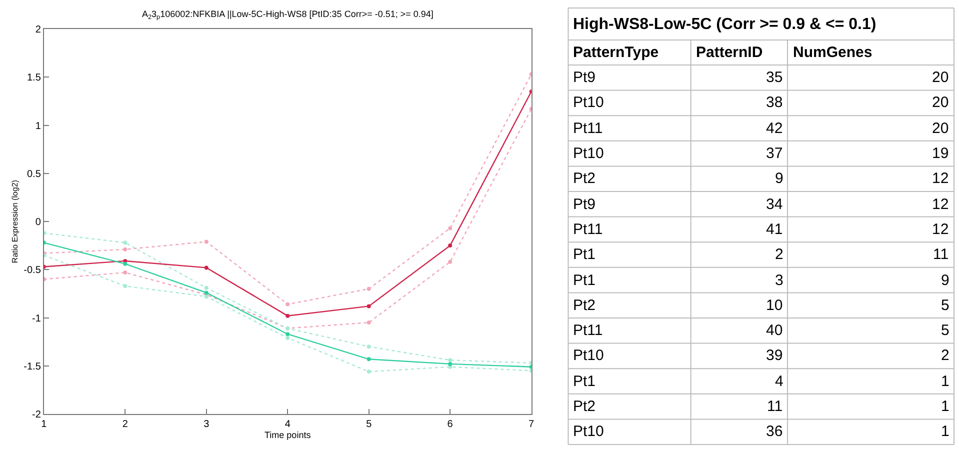  Describe the element at coordinates (531, 424) in the screenshot. I see `x-tick-label: 7` at that location.